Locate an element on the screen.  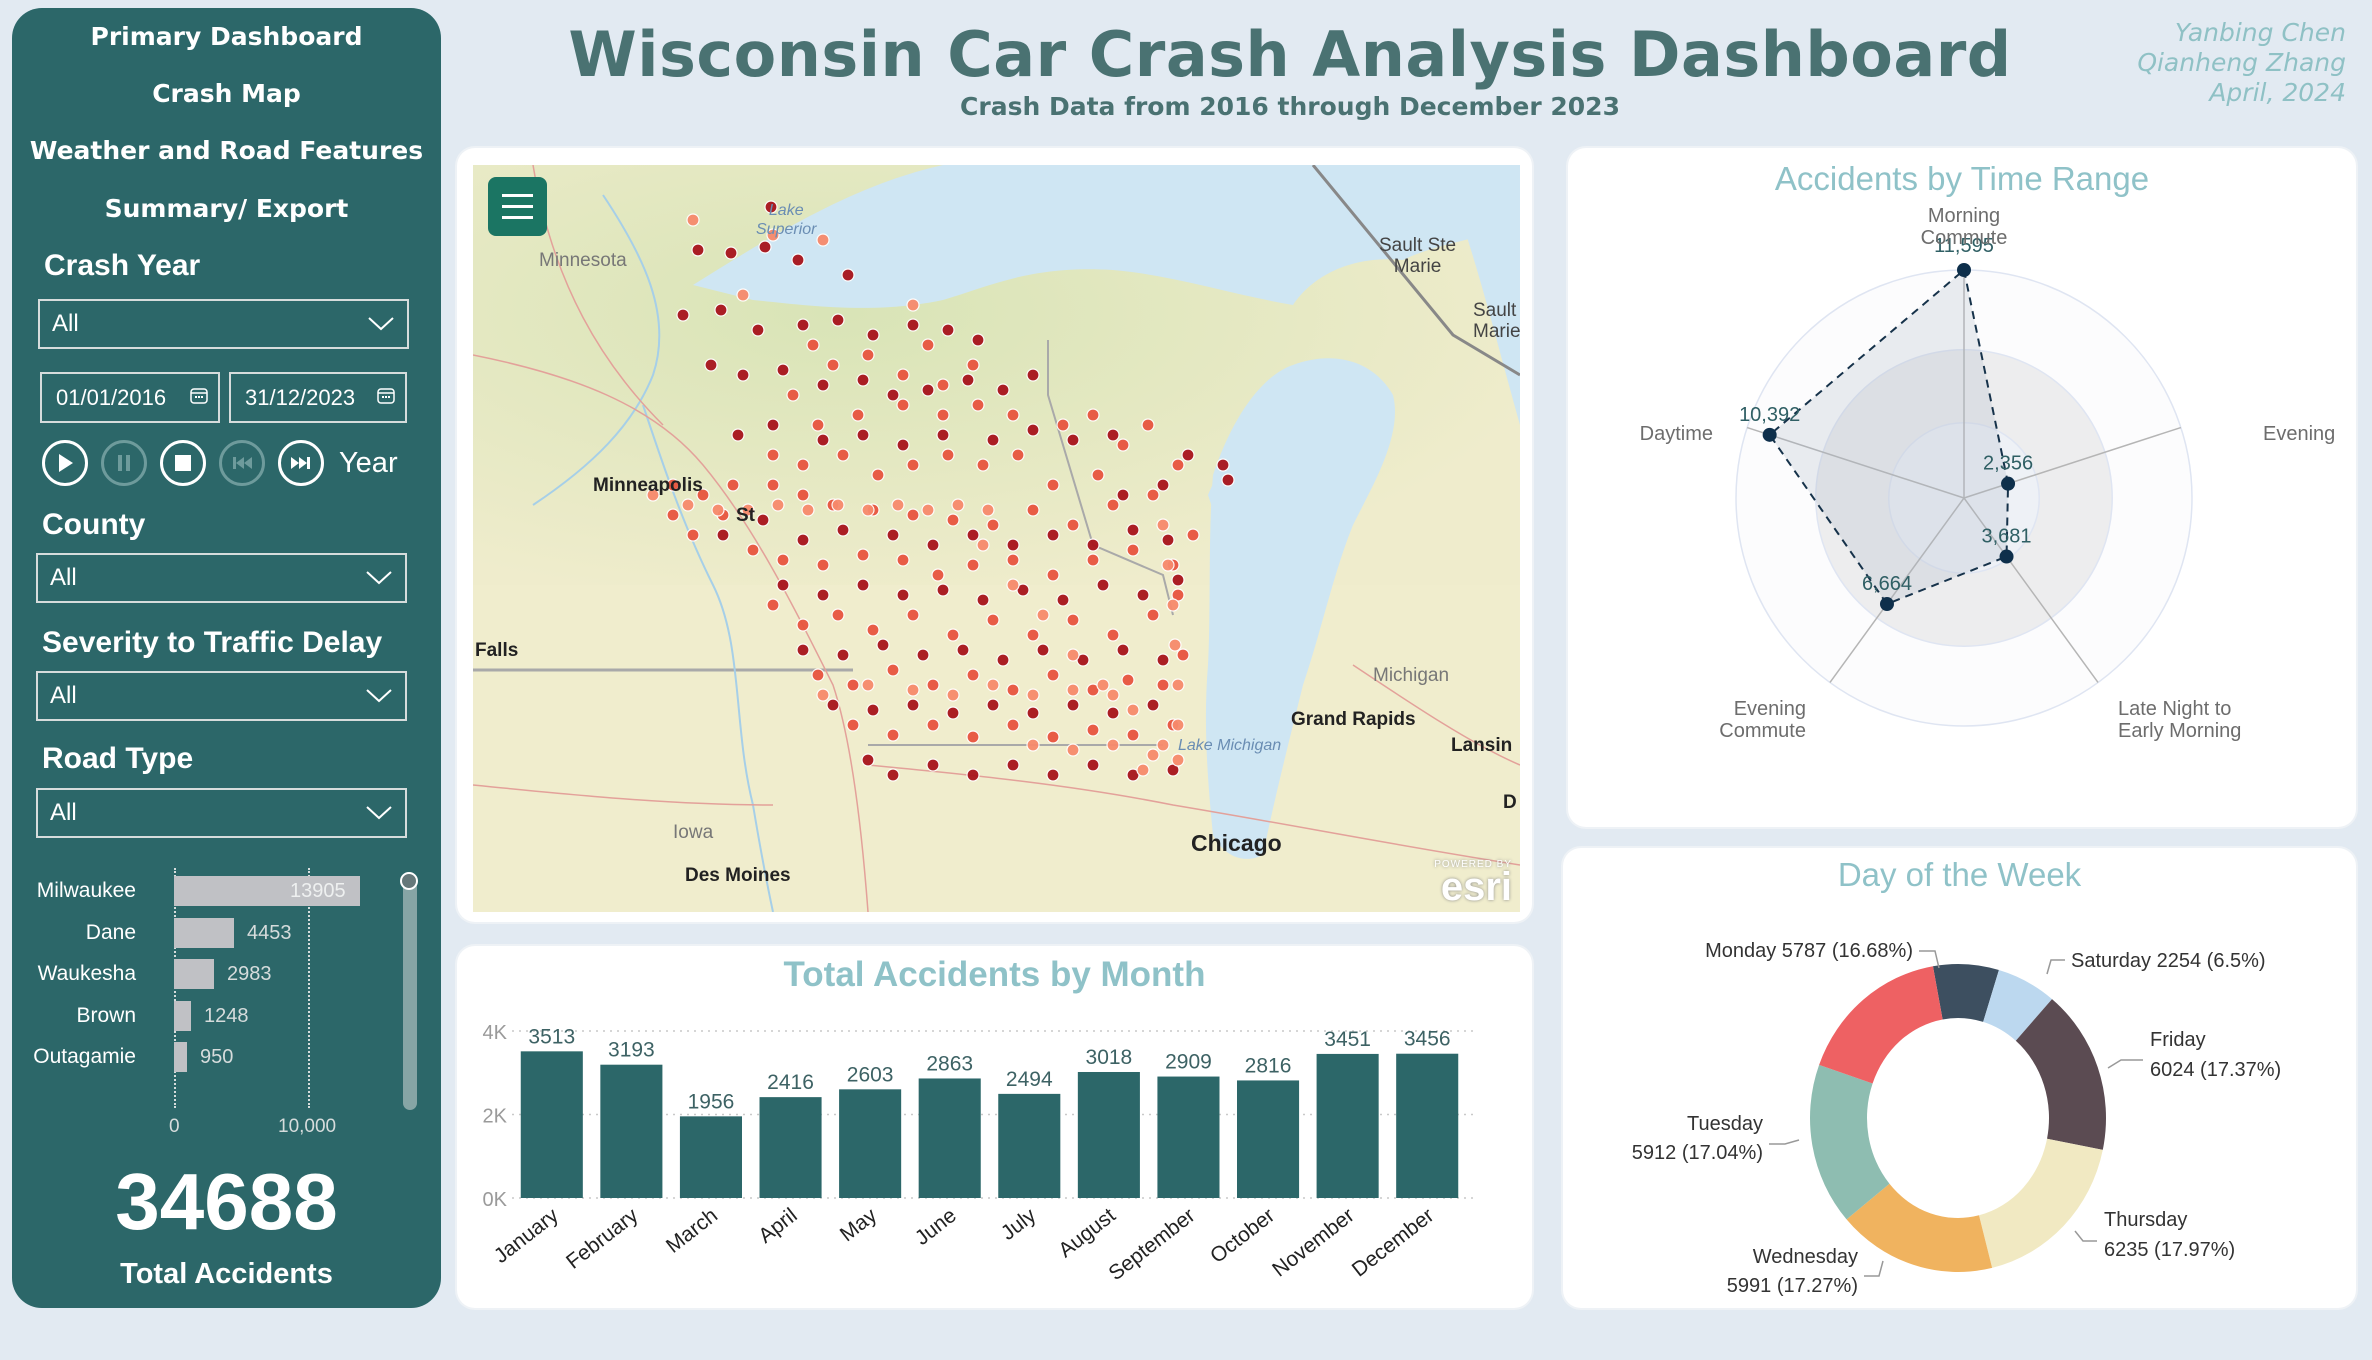
next-button is located at coordinates (301, 463).